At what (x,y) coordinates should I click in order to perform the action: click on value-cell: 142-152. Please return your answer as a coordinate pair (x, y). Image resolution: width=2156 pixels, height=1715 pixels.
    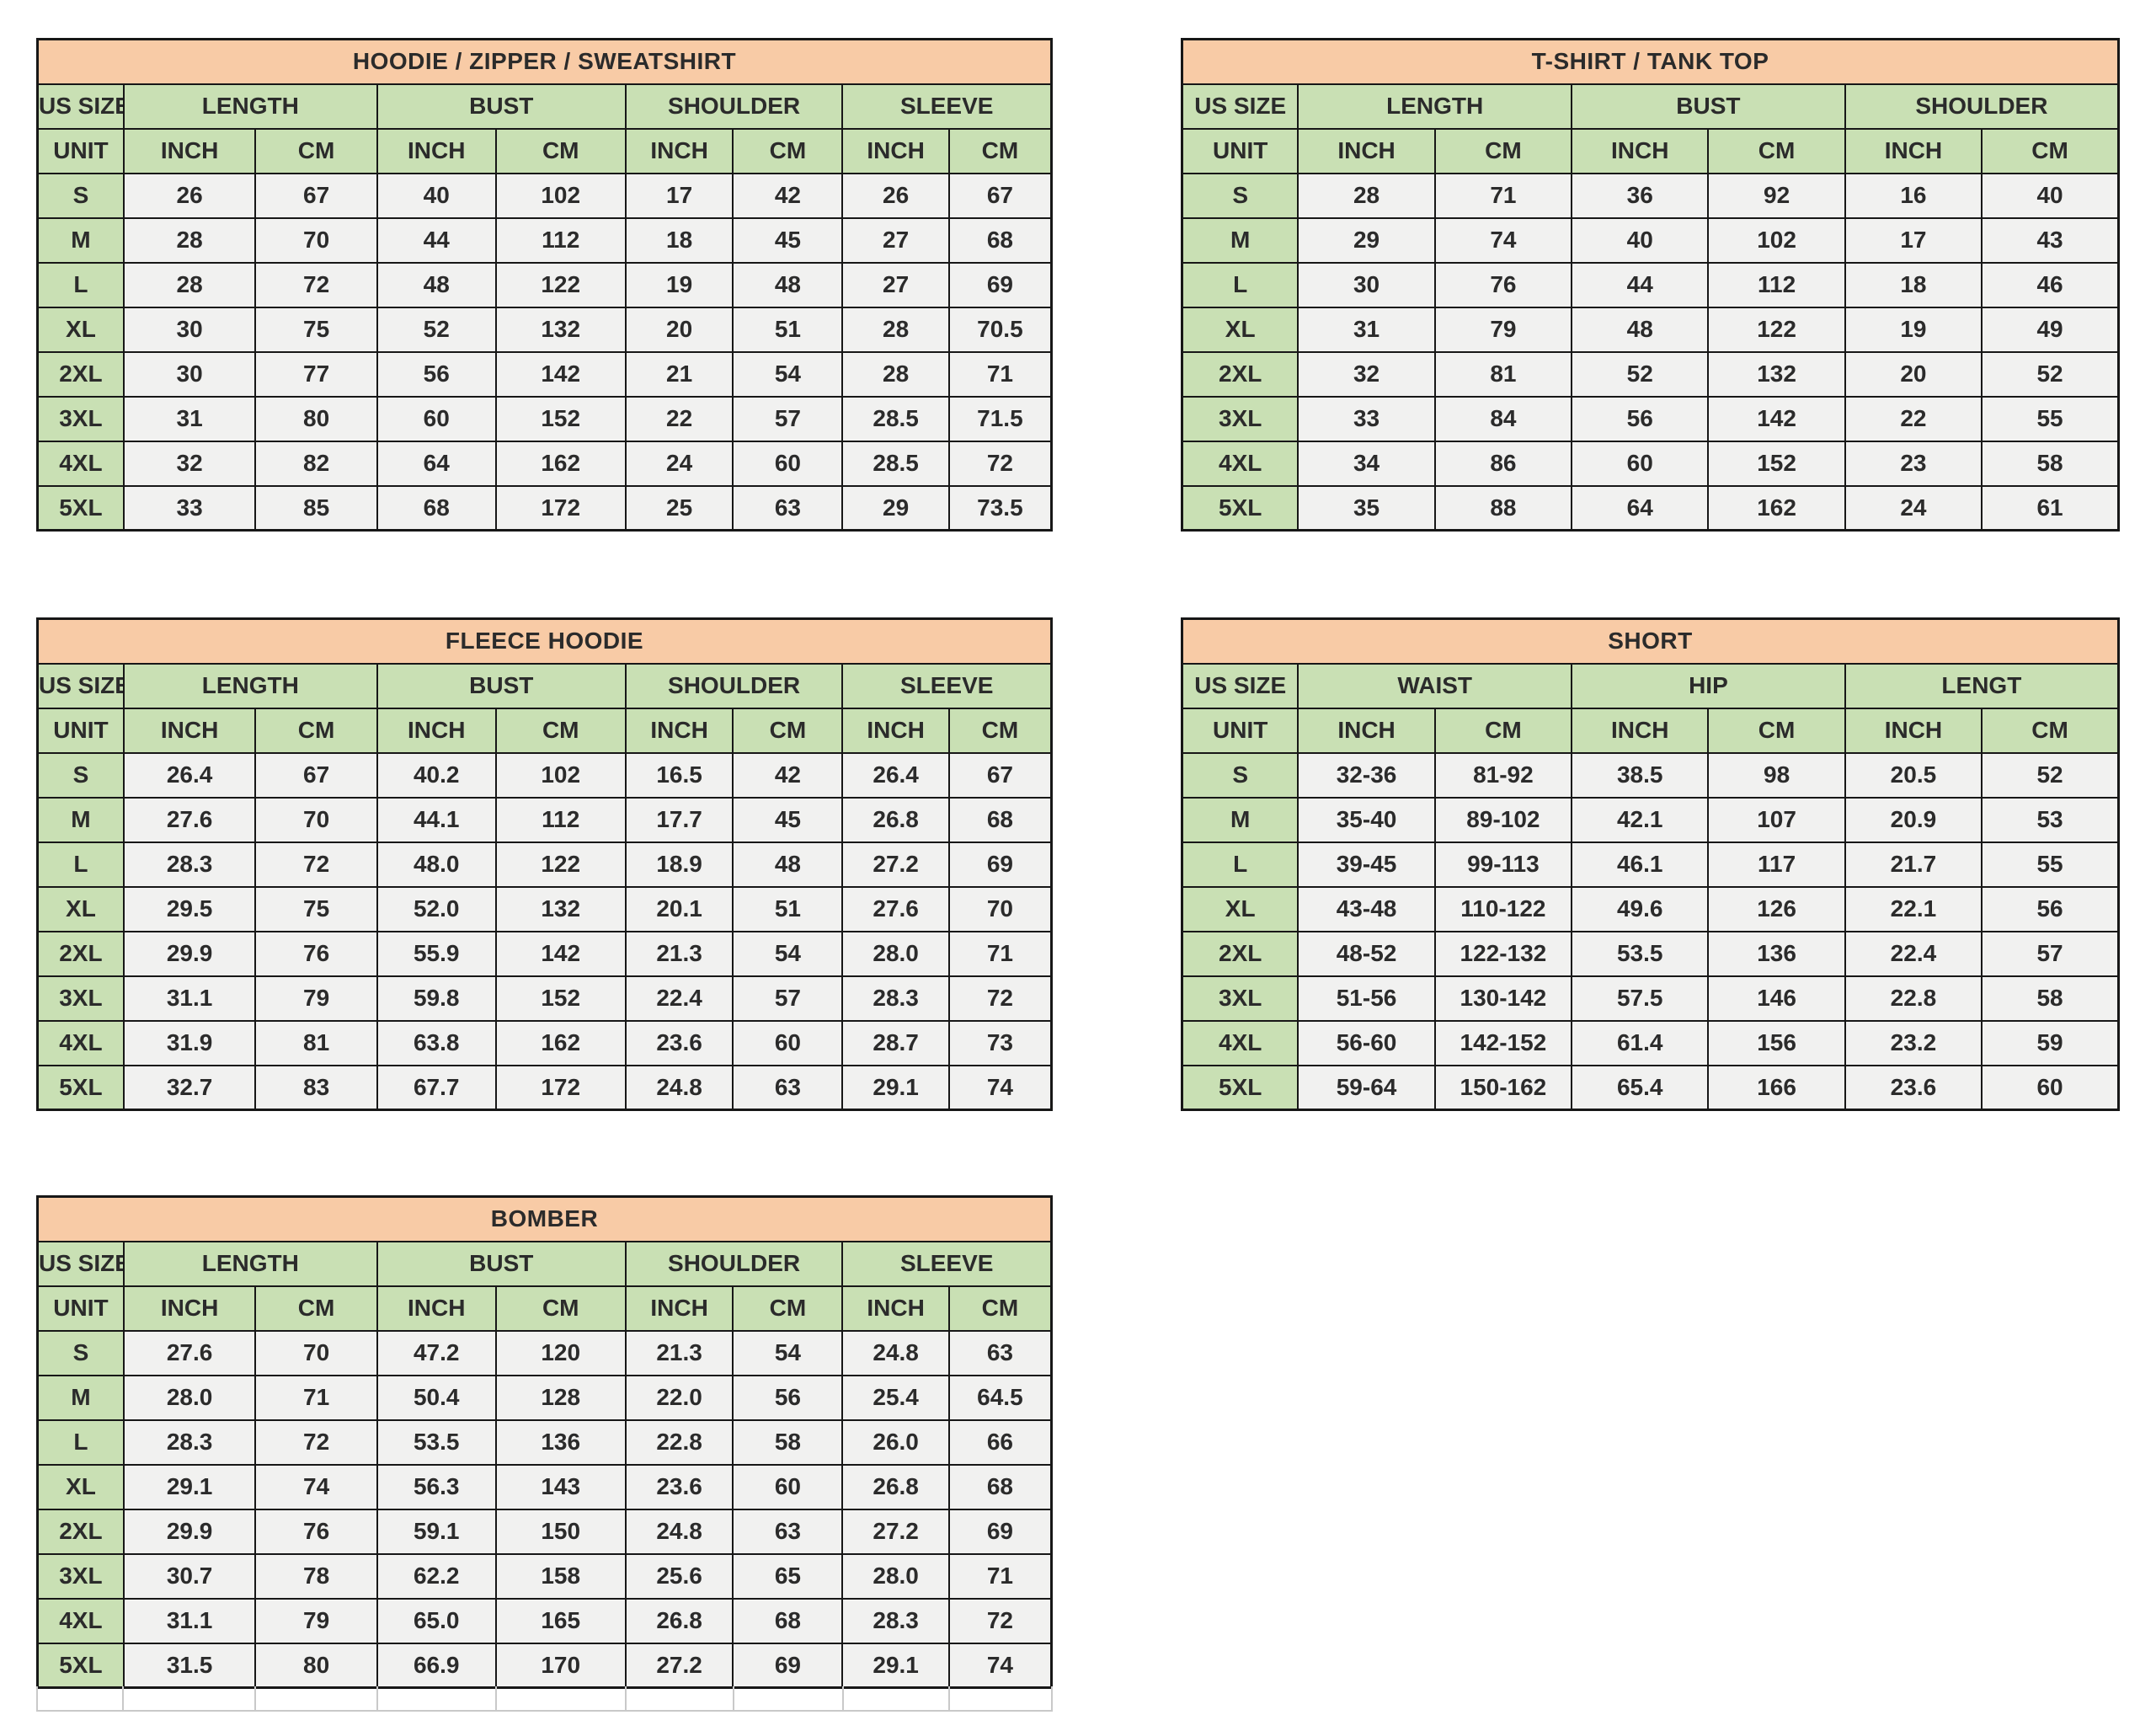
    Looking at the image, I should click on (1503, 1042).